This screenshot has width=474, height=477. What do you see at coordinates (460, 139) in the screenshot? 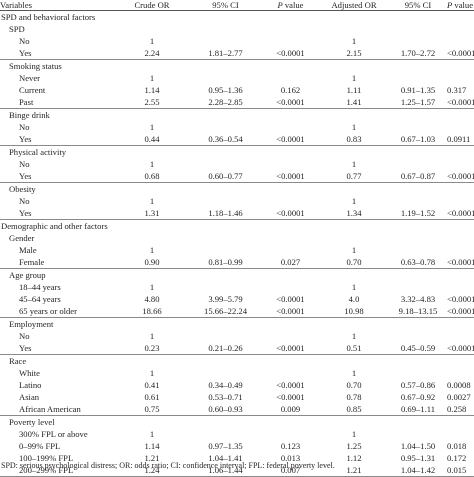
I see `adjusted-p-value-cell: 0.0911` at bounding box center [460, 139].